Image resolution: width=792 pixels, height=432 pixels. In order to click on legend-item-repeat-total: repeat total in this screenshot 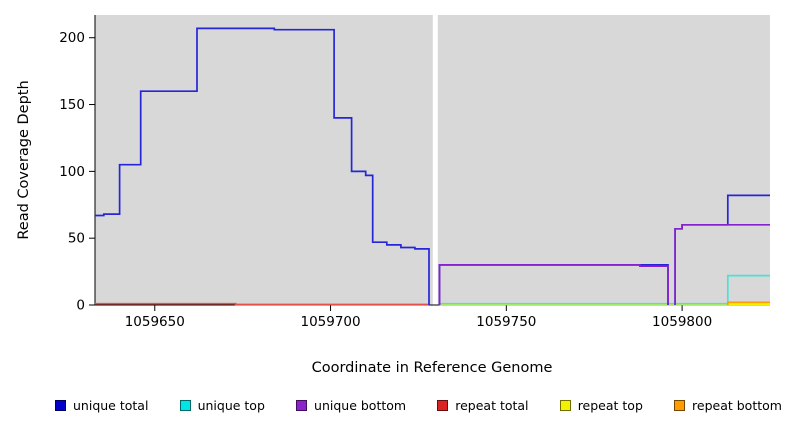, I will do `click(483, 405)`.